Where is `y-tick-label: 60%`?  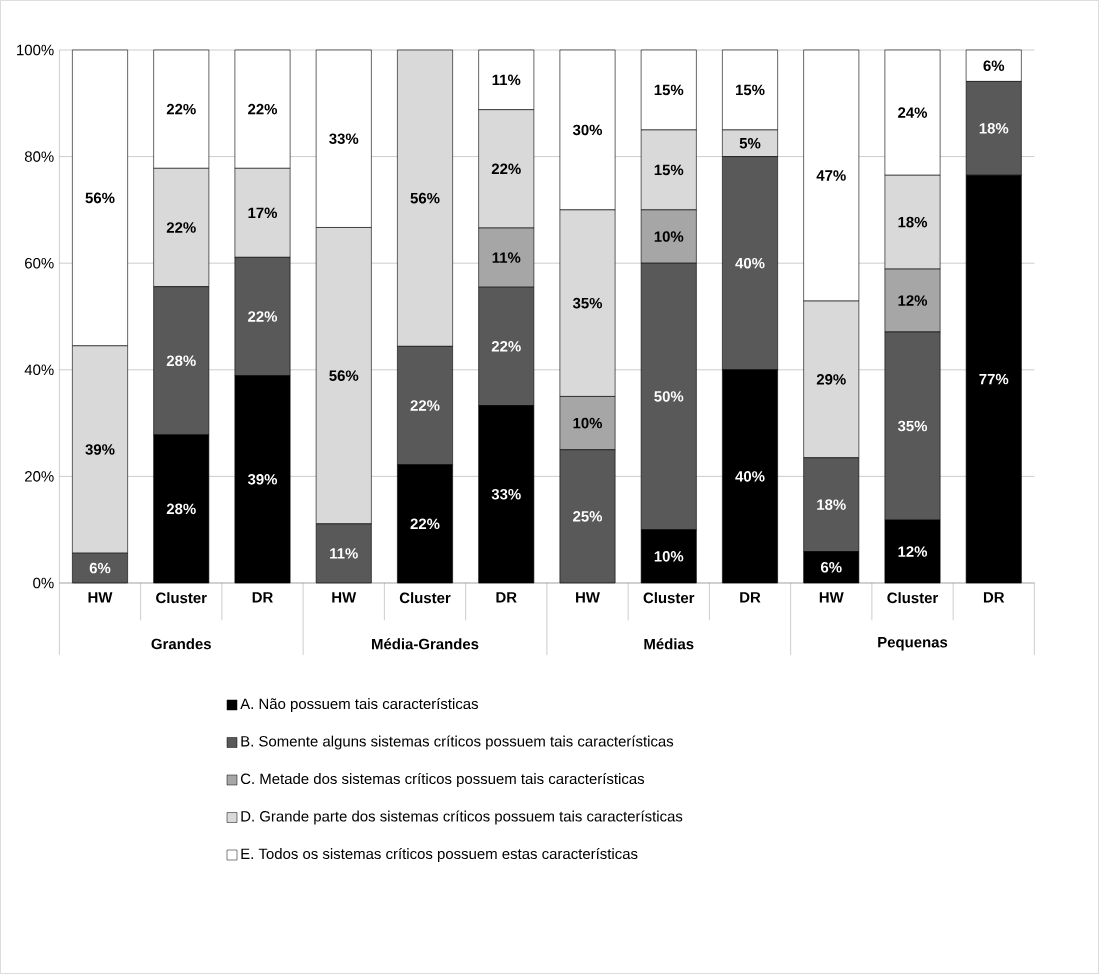
y-tick-label: 60% is located at coordinates (39, 263).